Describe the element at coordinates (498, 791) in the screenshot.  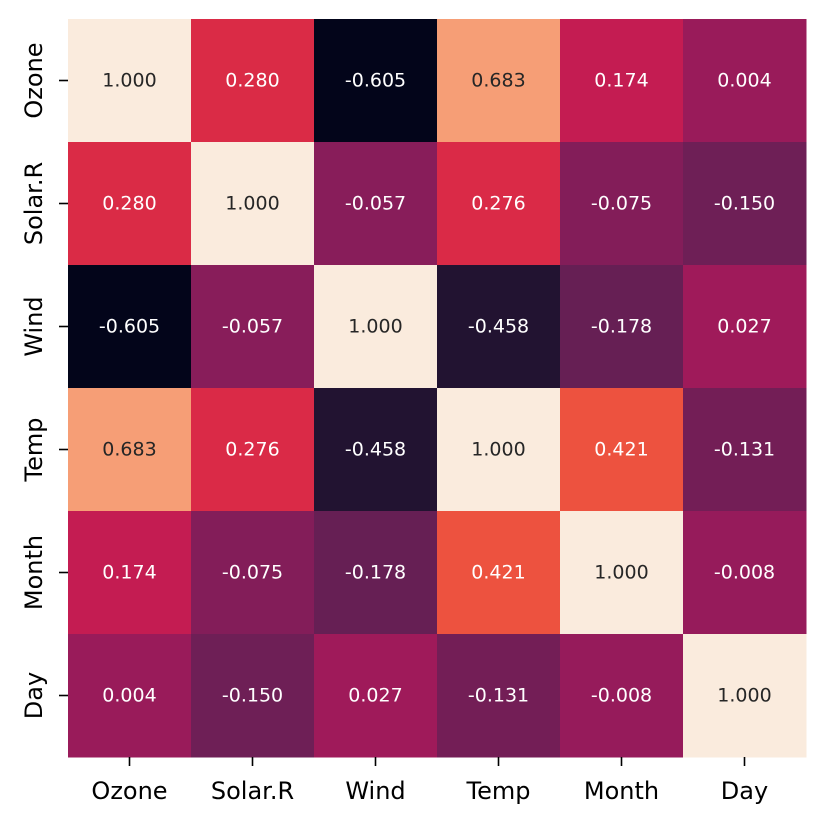
I see `x-tick-label-temp: Temp` at that location.